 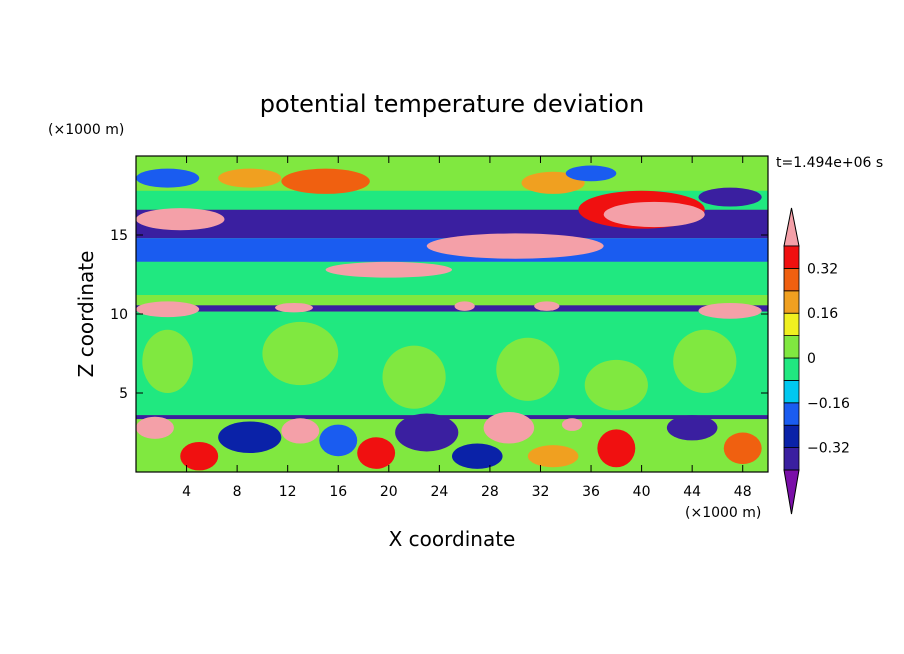 I want to click on x-tick-label: 40, so click(x=642, y=492).